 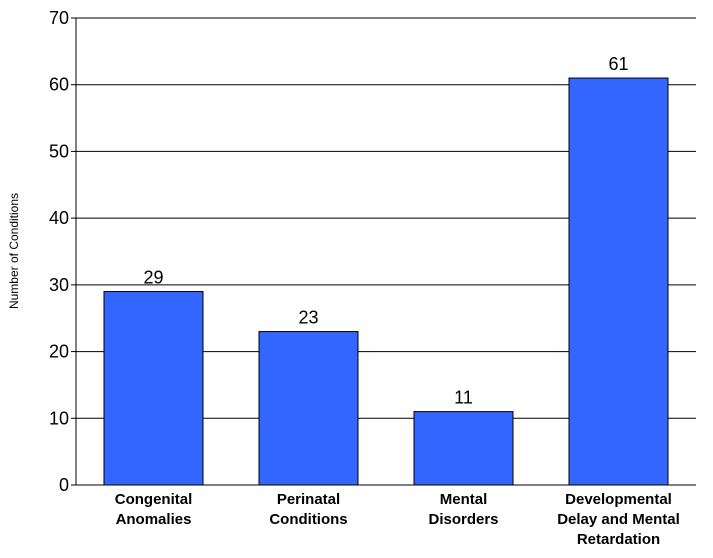 I want to click on data-label-2: 11, so click(x=463, y=398).